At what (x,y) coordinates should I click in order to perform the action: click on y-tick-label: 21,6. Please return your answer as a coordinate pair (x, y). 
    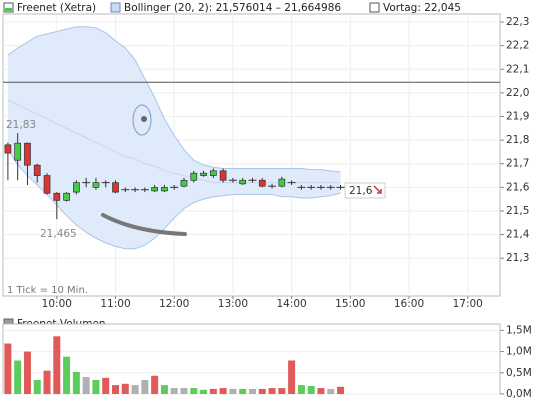
    Looking at the image, I should click on (518, 187).